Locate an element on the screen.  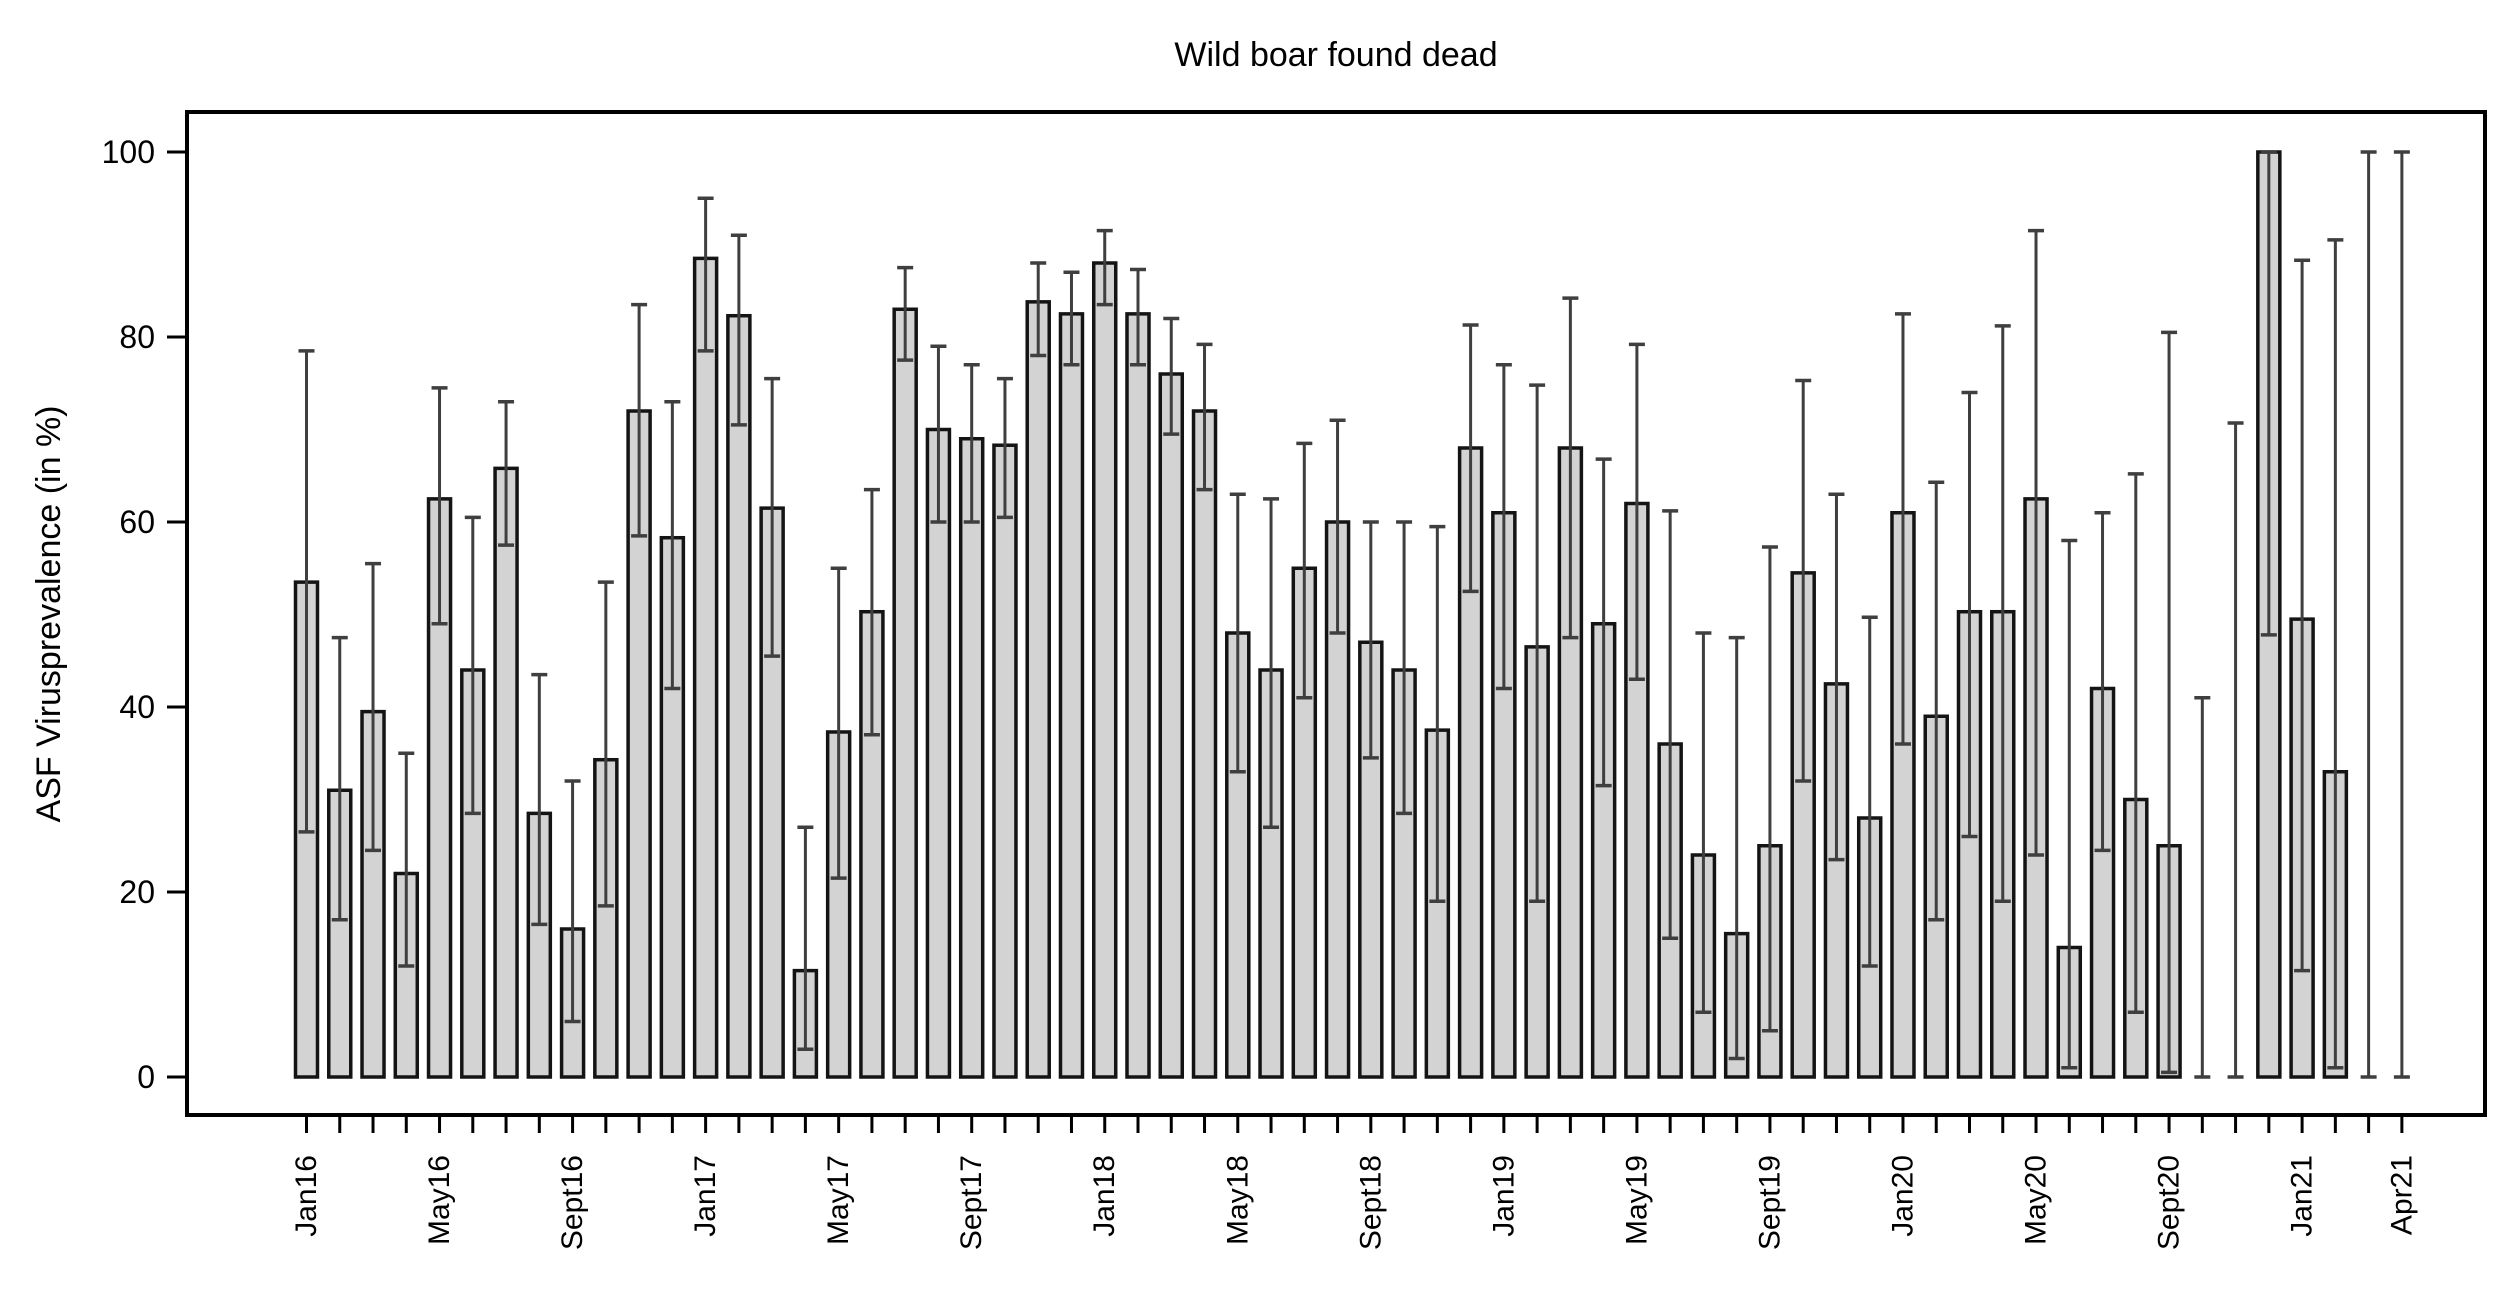
bar-Jul16 is located at coordinates (506, 772).